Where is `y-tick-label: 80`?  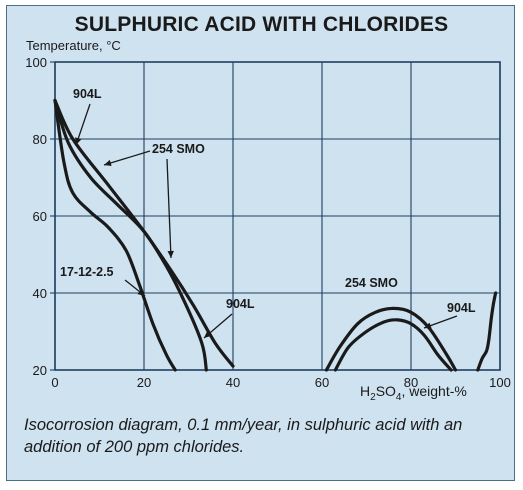
y-tick-label: 80 is located at coordinates (40, 139).